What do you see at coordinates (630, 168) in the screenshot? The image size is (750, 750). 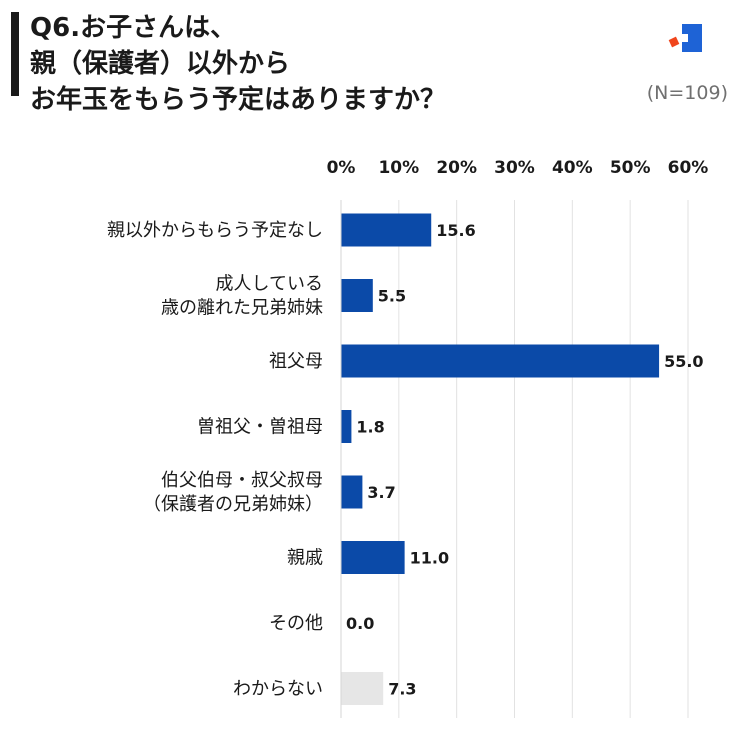 I see `x-tick-label: 50%` at bounding box center [630, 168].